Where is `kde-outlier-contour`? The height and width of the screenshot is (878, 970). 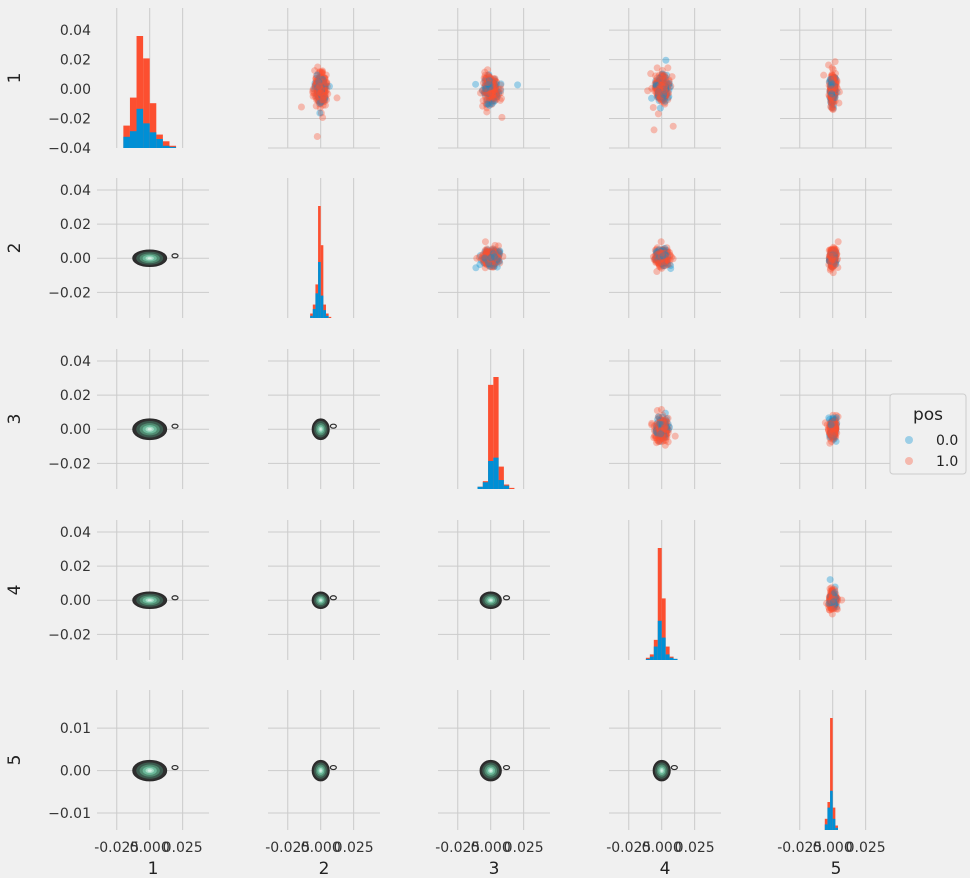
kde-outlier-contour is located at coordinates (175, 598).